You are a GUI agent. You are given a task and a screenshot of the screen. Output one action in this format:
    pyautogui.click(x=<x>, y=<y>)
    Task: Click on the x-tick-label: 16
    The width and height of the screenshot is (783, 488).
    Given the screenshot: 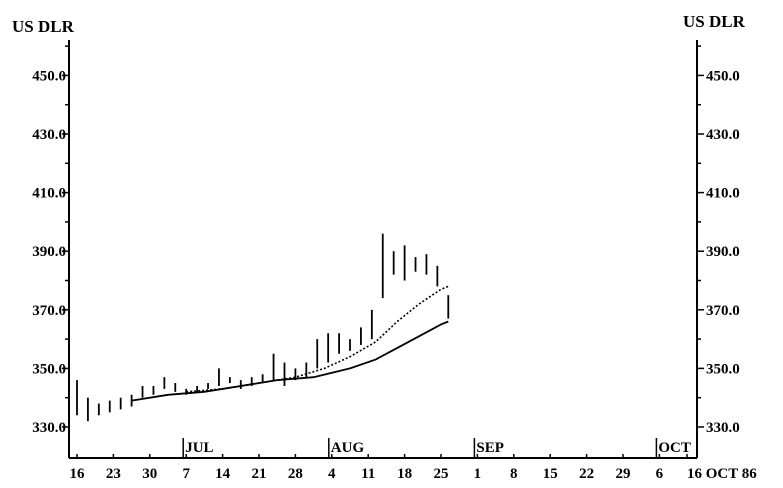 What is the action you would take?
    pyautogui.click(x=78, y=474)
    